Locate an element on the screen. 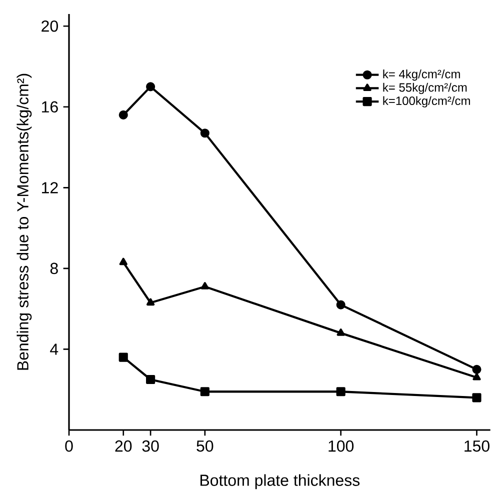 This screenshot has width=493, height=495. x-tick-label: 50 is located at coordinates (205, 446).